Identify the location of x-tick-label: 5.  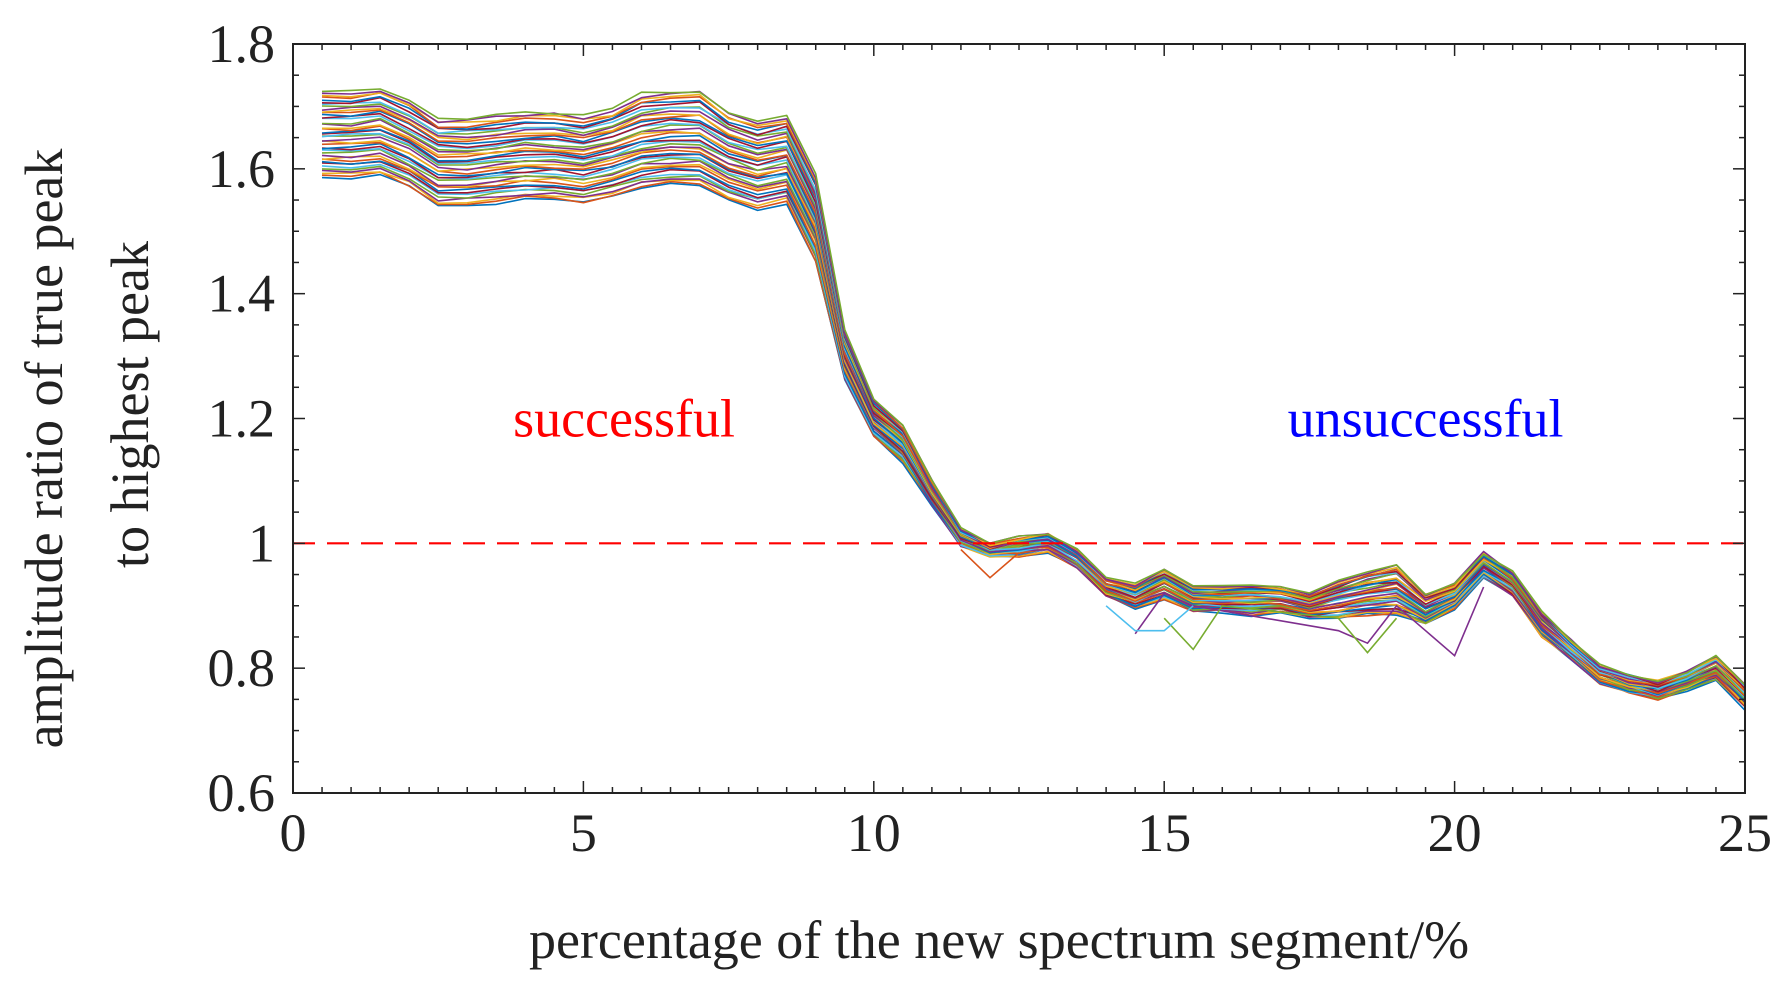
(583, 833).